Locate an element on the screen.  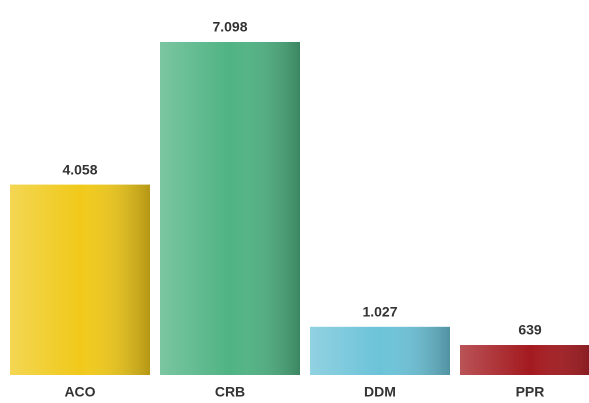
x-tick-label: ACO is located at coordinates (79, 392).